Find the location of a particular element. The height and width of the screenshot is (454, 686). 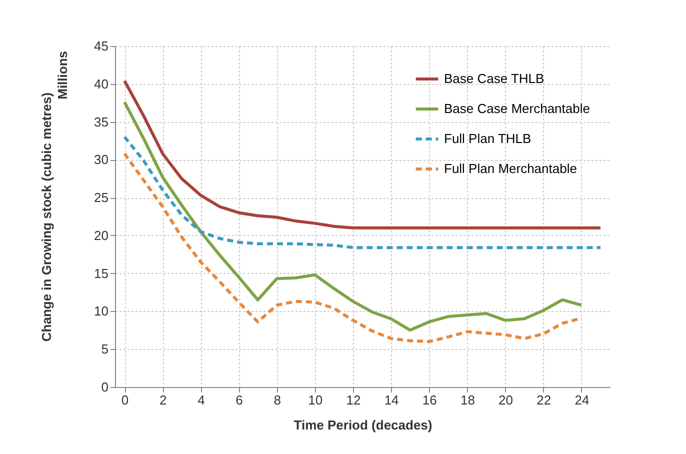

y-tick-label: 25 is located at coordinates (101, 198).